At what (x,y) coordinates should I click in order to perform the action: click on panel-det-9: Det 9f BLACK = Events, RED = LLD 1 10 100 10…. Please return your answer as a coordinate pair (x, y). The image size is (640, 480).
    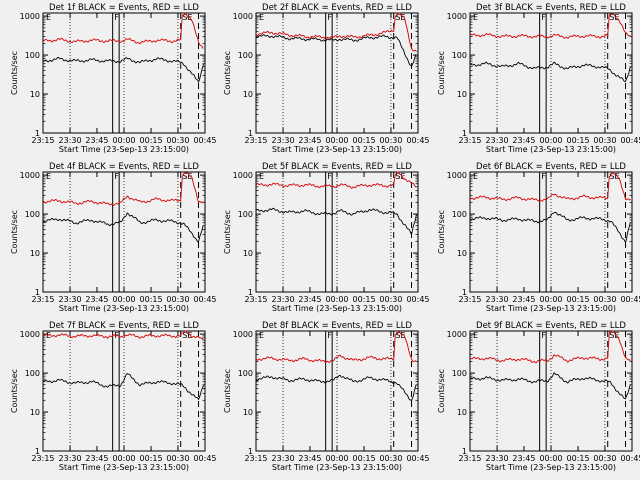
    Looking at the image, I should click on (538, 396).